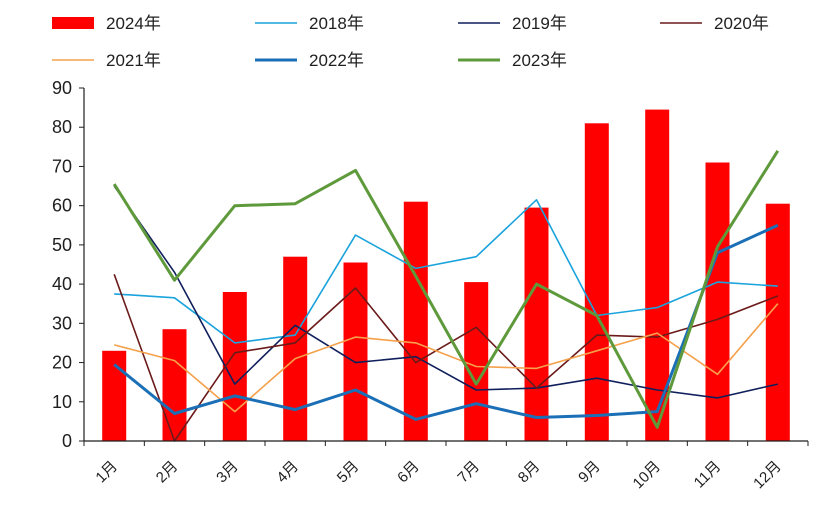  Describe the element at coordinates (62, 88) in the screenshot. I see `y-tick-label: 90` at that location.